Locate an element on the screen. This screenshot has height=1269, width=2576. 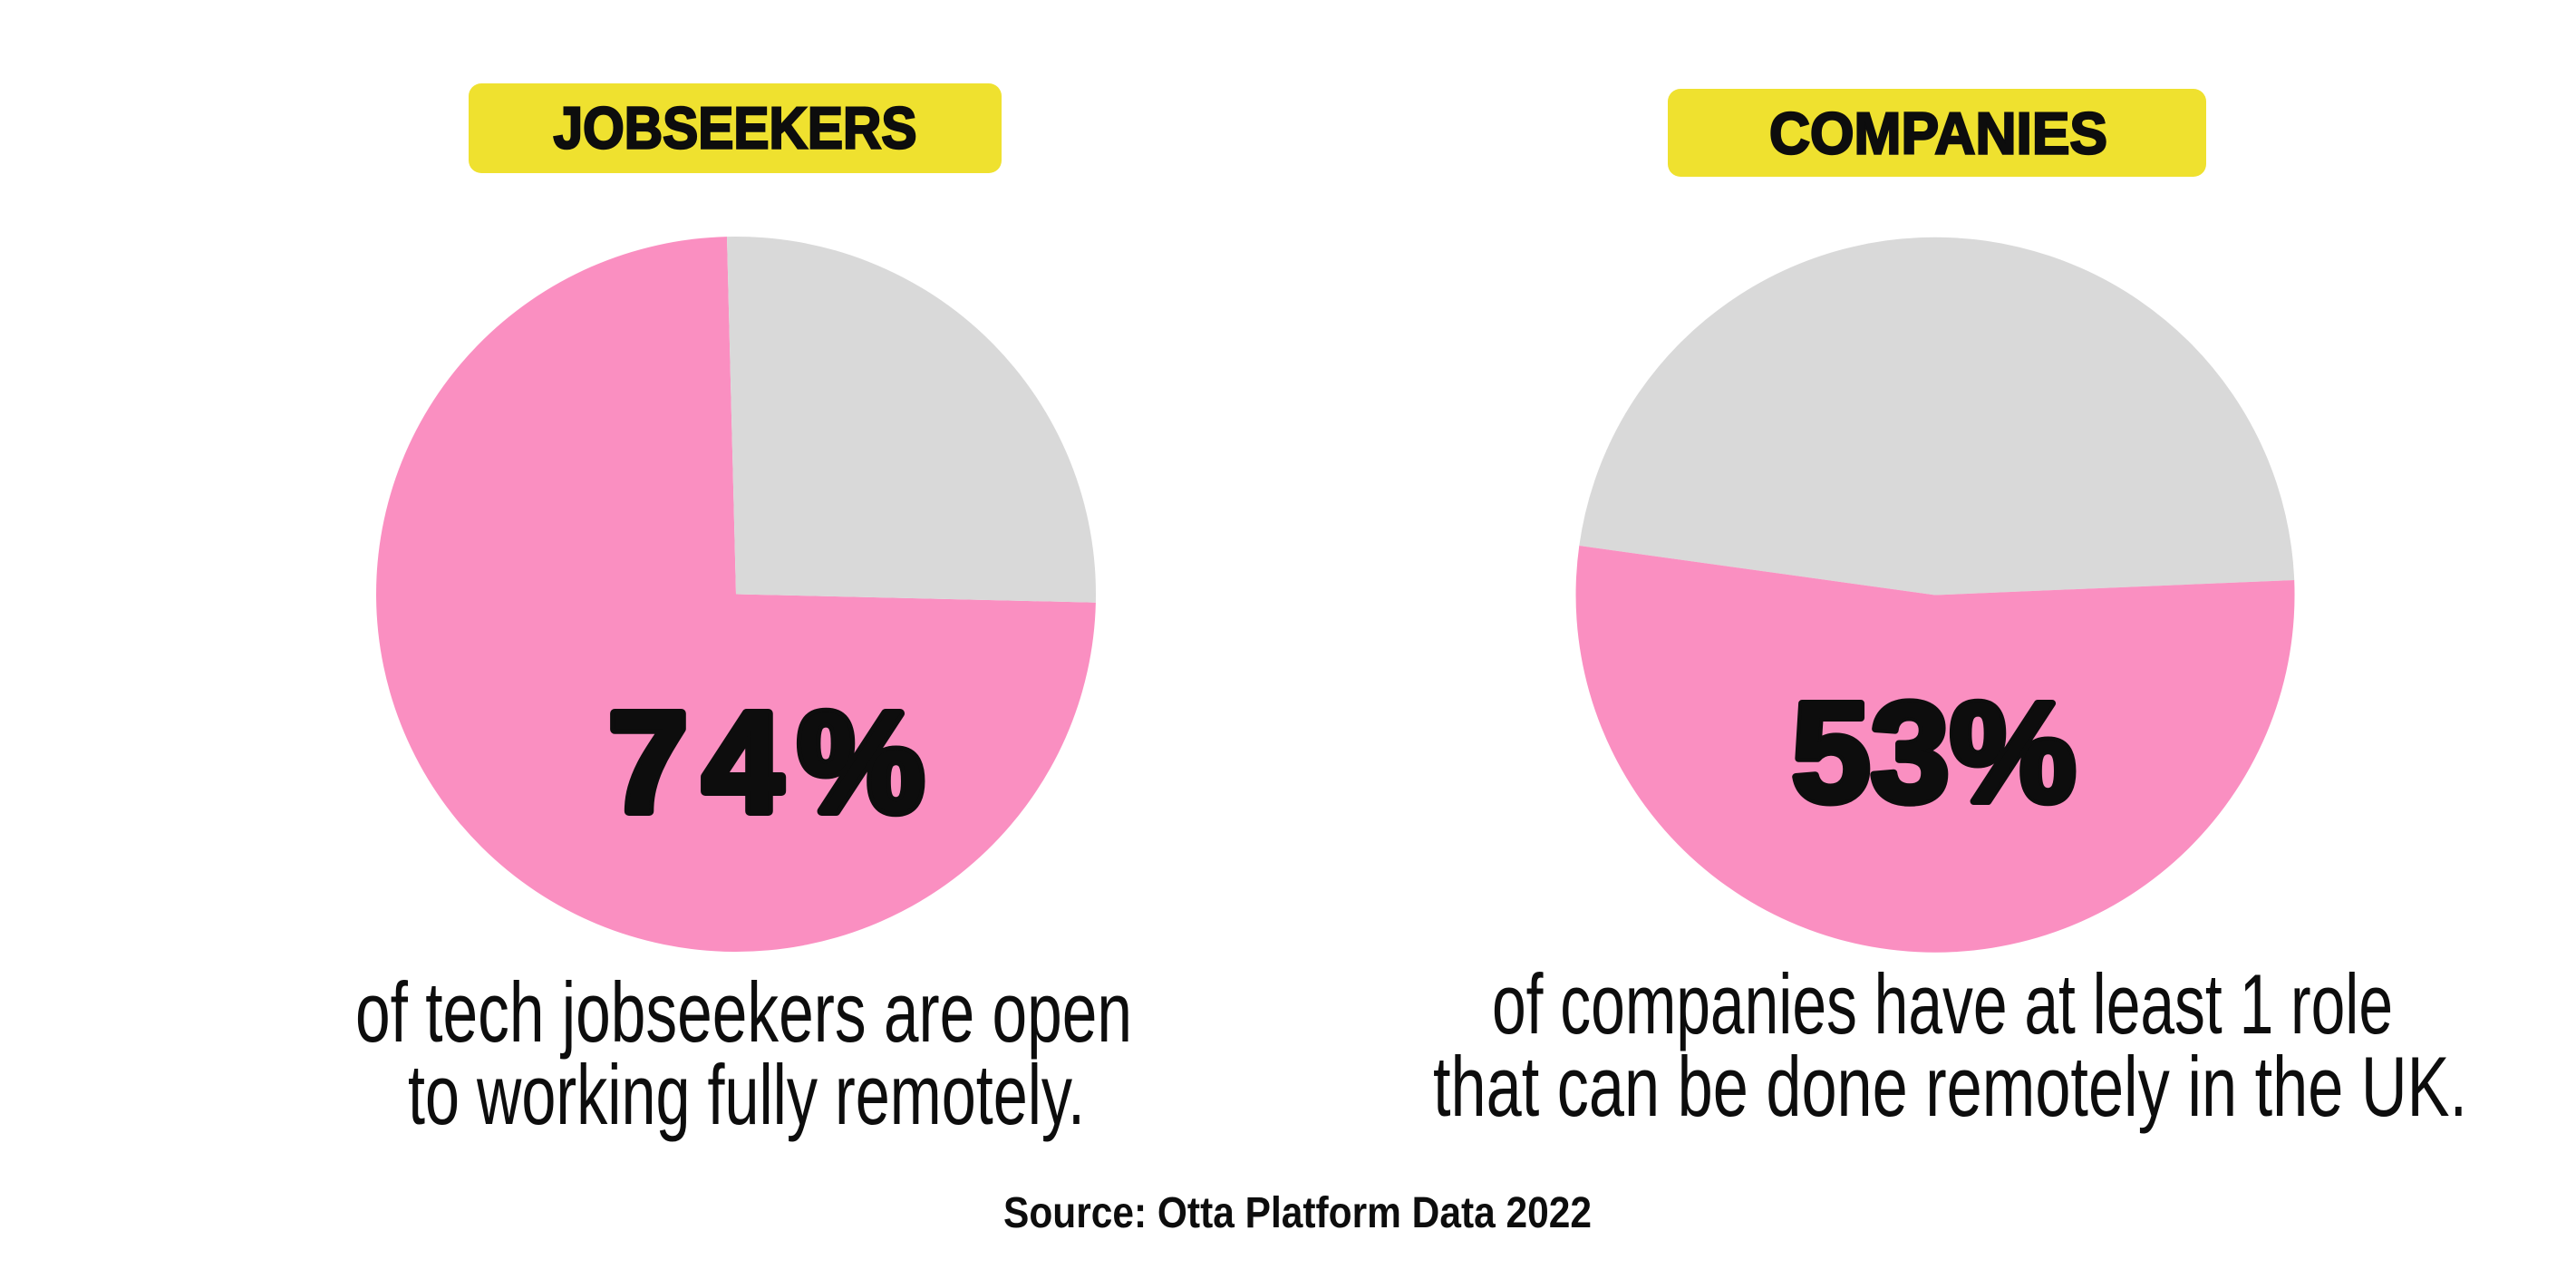
svg-text: JOBSEEKERS is located at coordinates (735, 128).